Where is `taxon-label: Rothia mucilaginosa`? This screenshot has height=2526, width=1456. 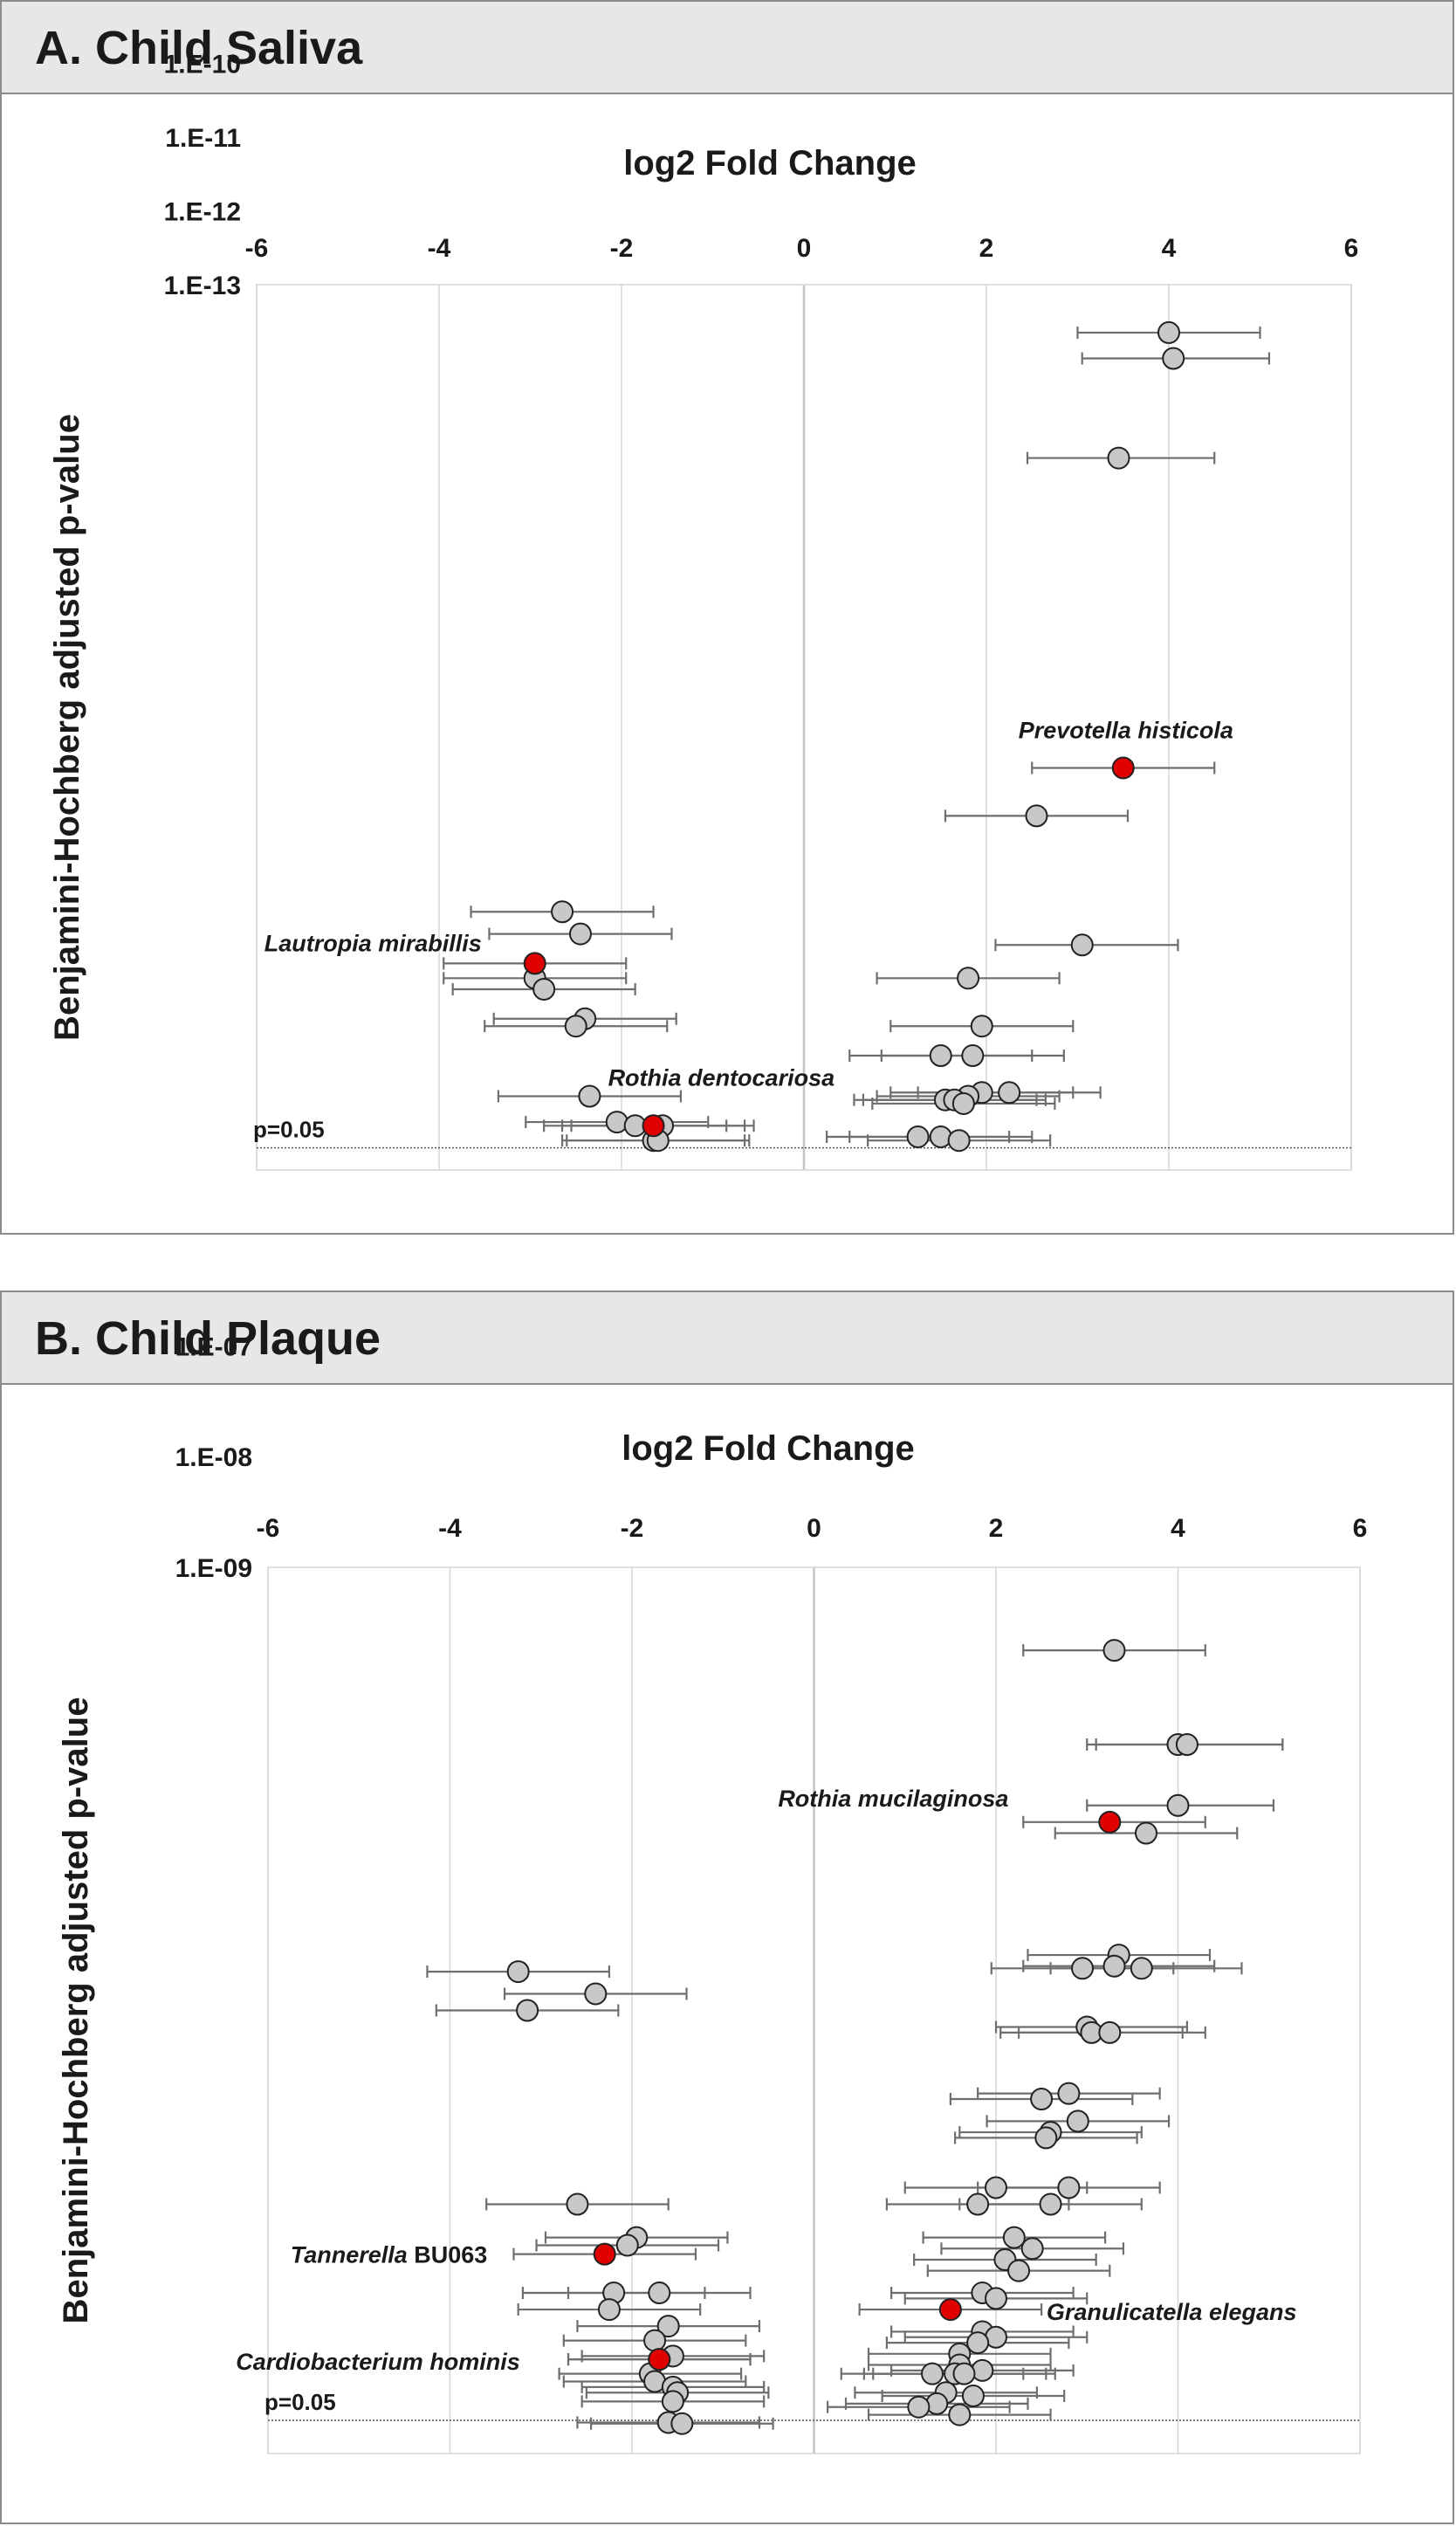 taxon-label: Rothia mucilaginosa is located at coordinates (893, 1799).